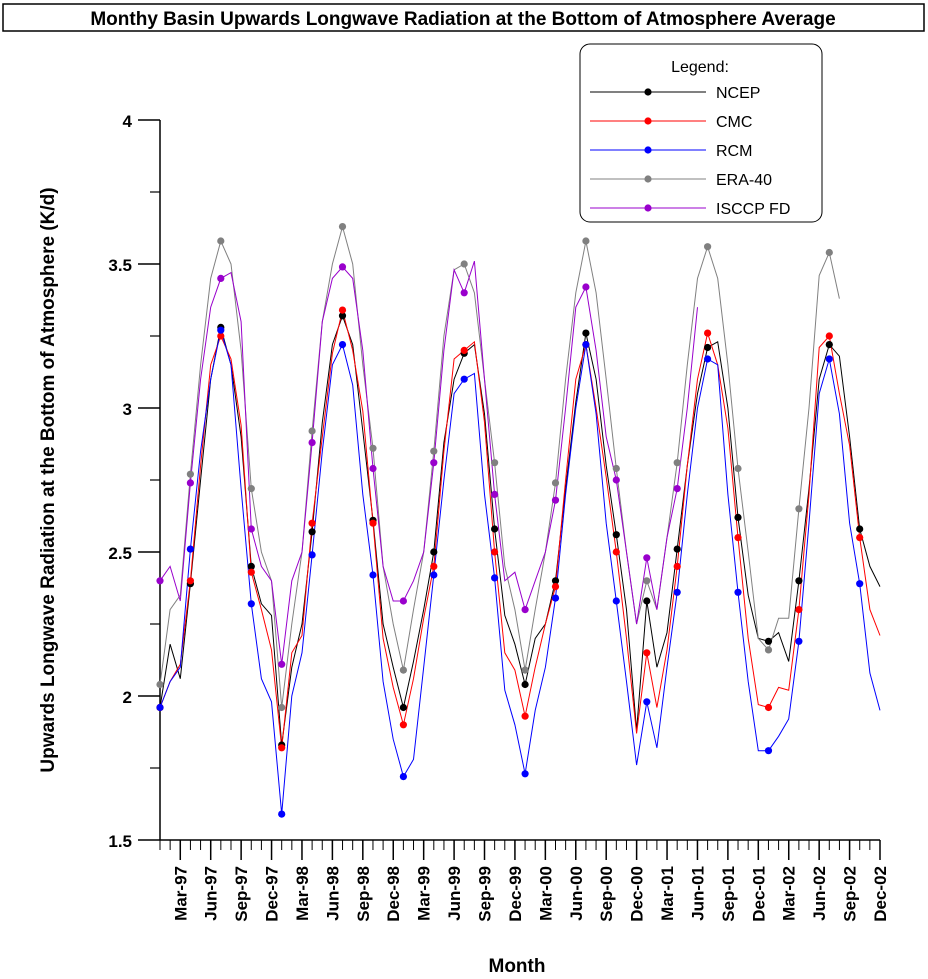 This screenshot has height=979, width=928. Describe the element at coordinates (667, 893) in the screenshot. I see `x-tick-label: Mar-01` at that location.